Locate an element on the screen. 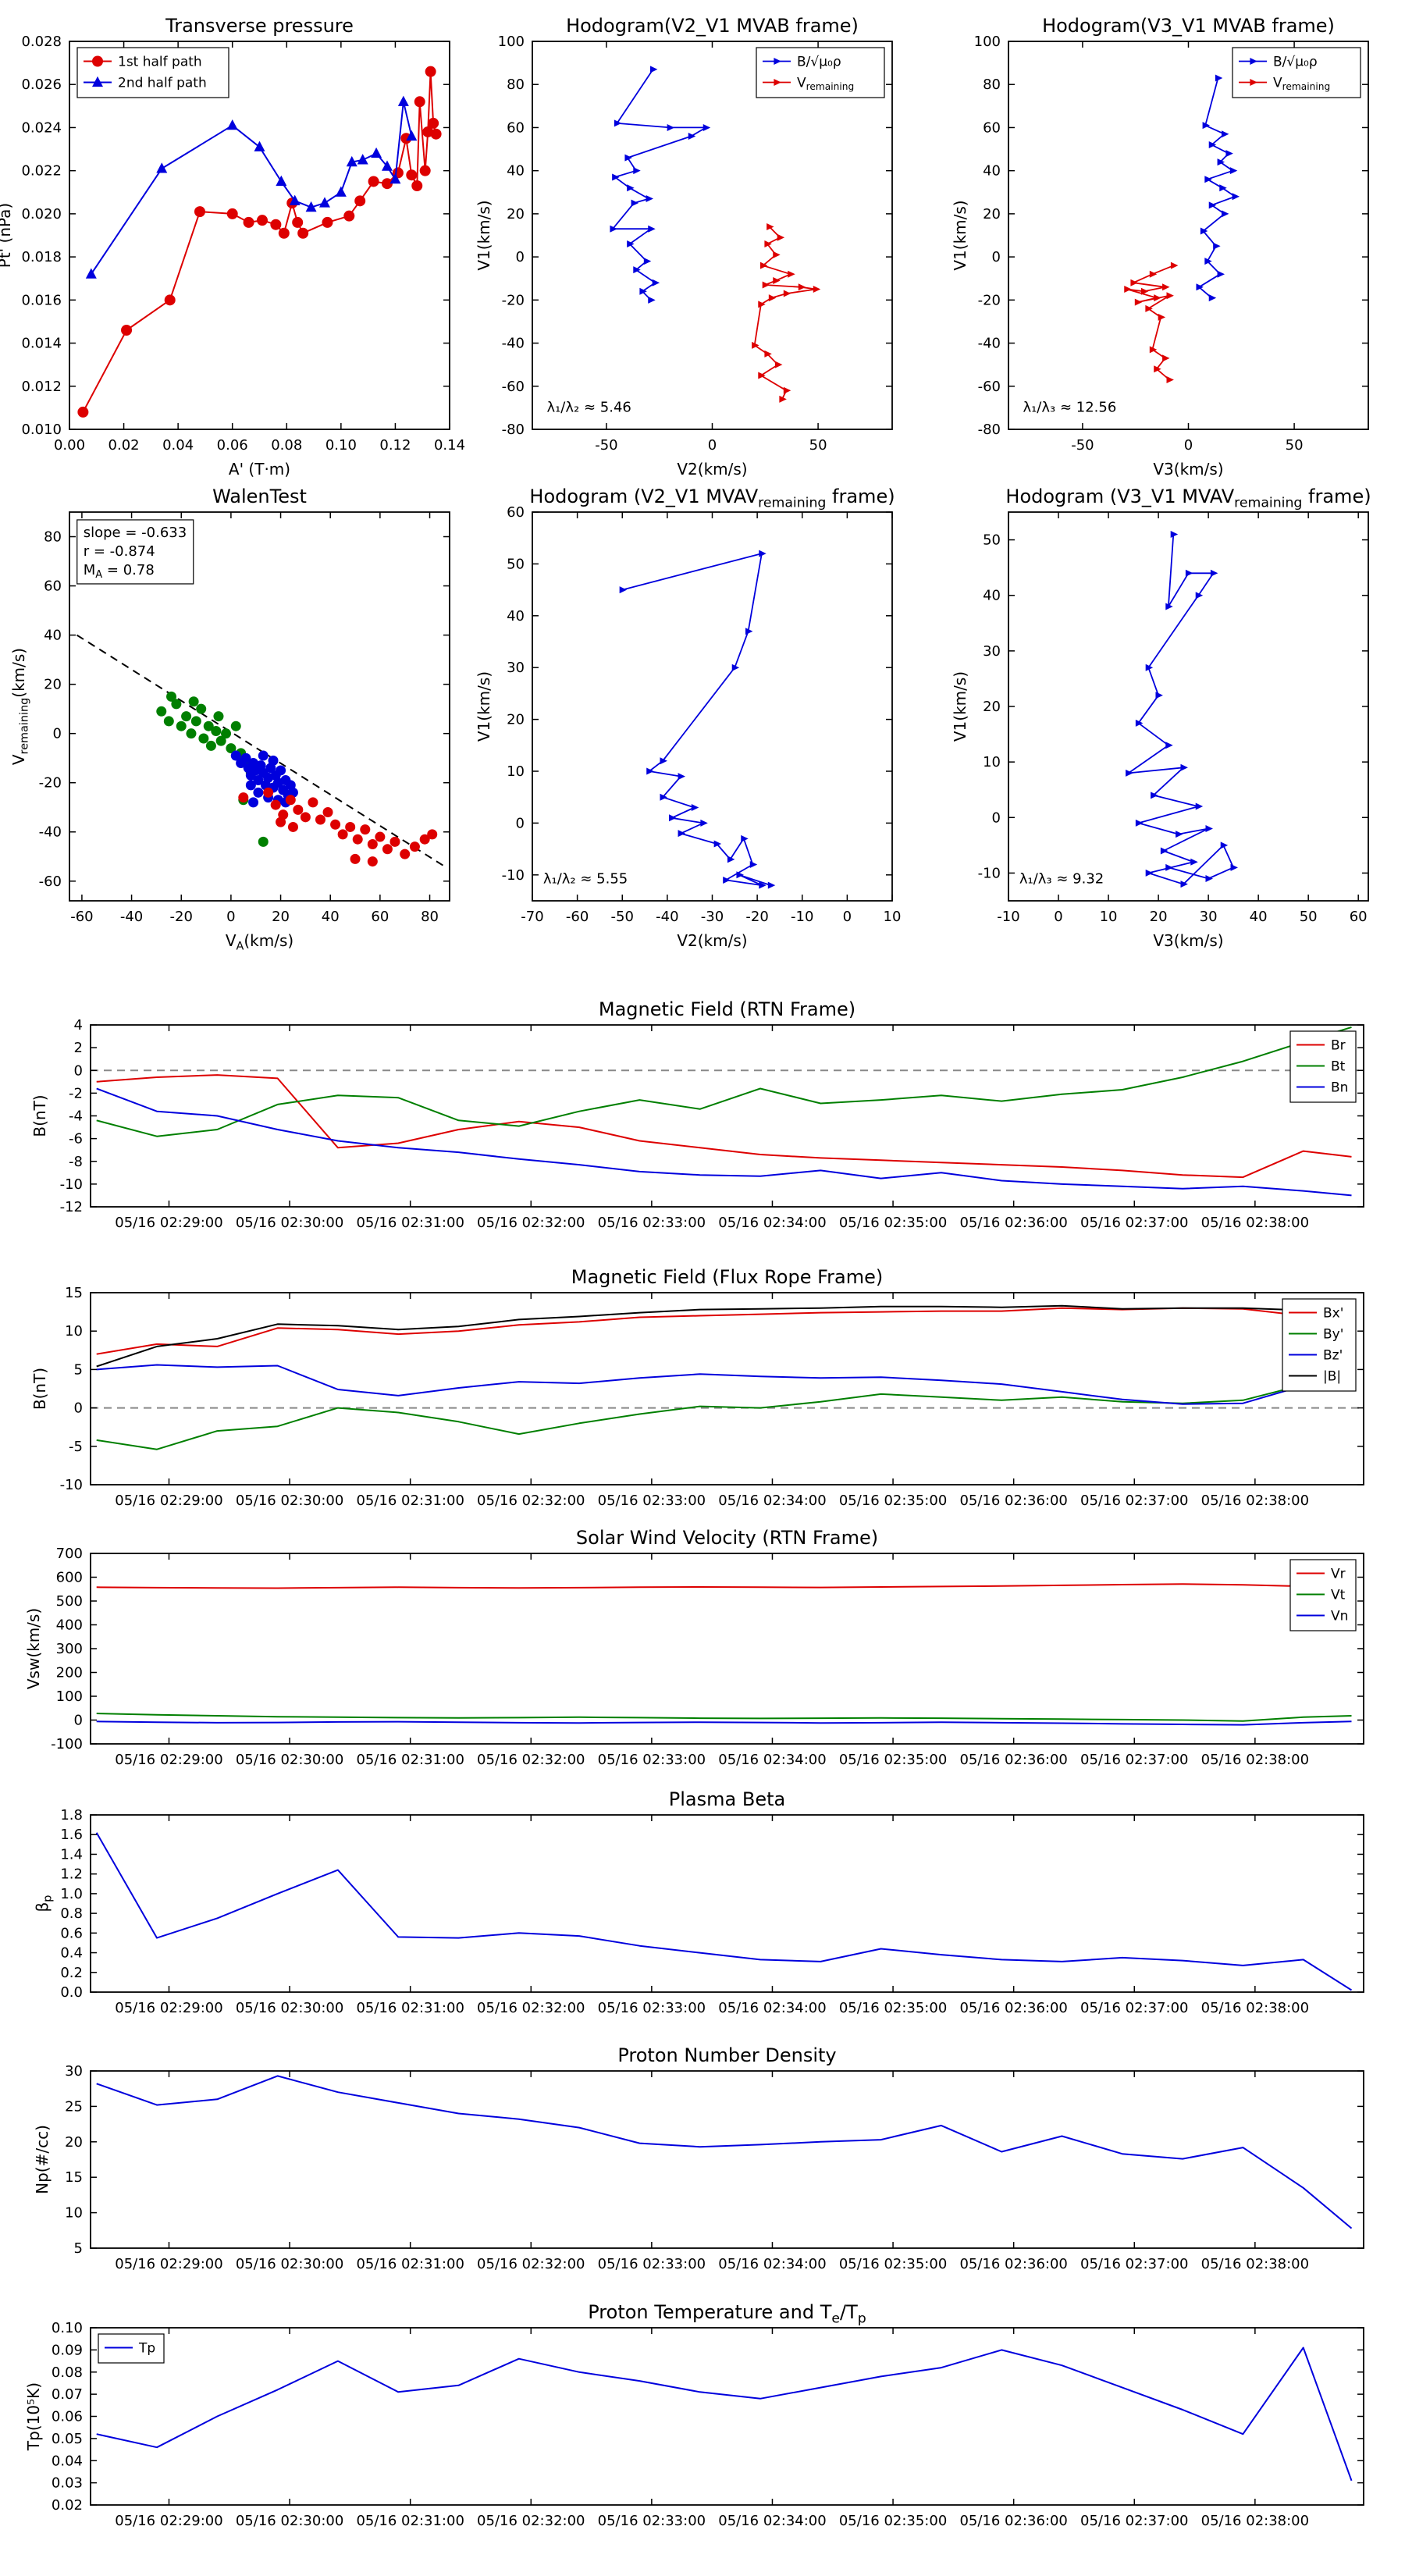  annotation: slope = -0.633 r = -0.874 MA = 0.78 is located at coordinates (135, 552).